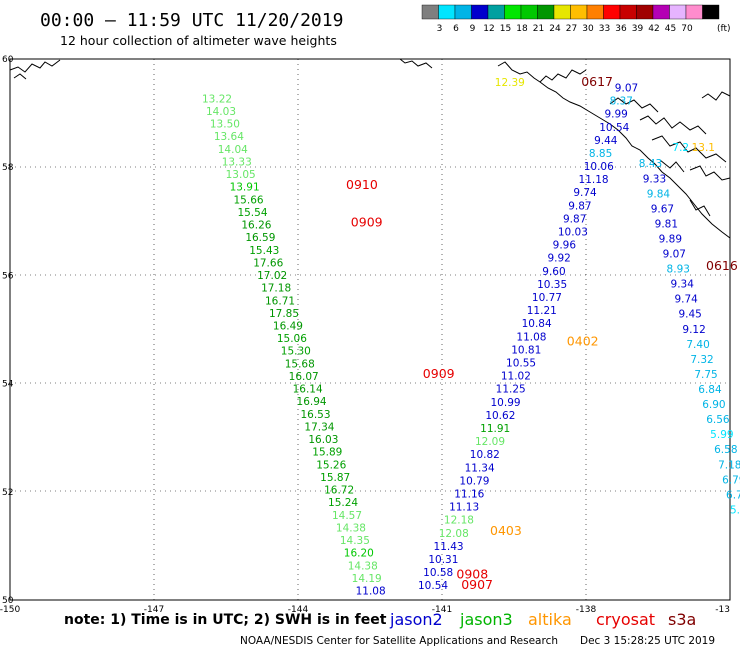 This screenshot has height=650, width=740. What do you see at coordinates (731, 480) in the screenshot?
I see `wave-height-value: 6.79` at bounding box center [731, 480].